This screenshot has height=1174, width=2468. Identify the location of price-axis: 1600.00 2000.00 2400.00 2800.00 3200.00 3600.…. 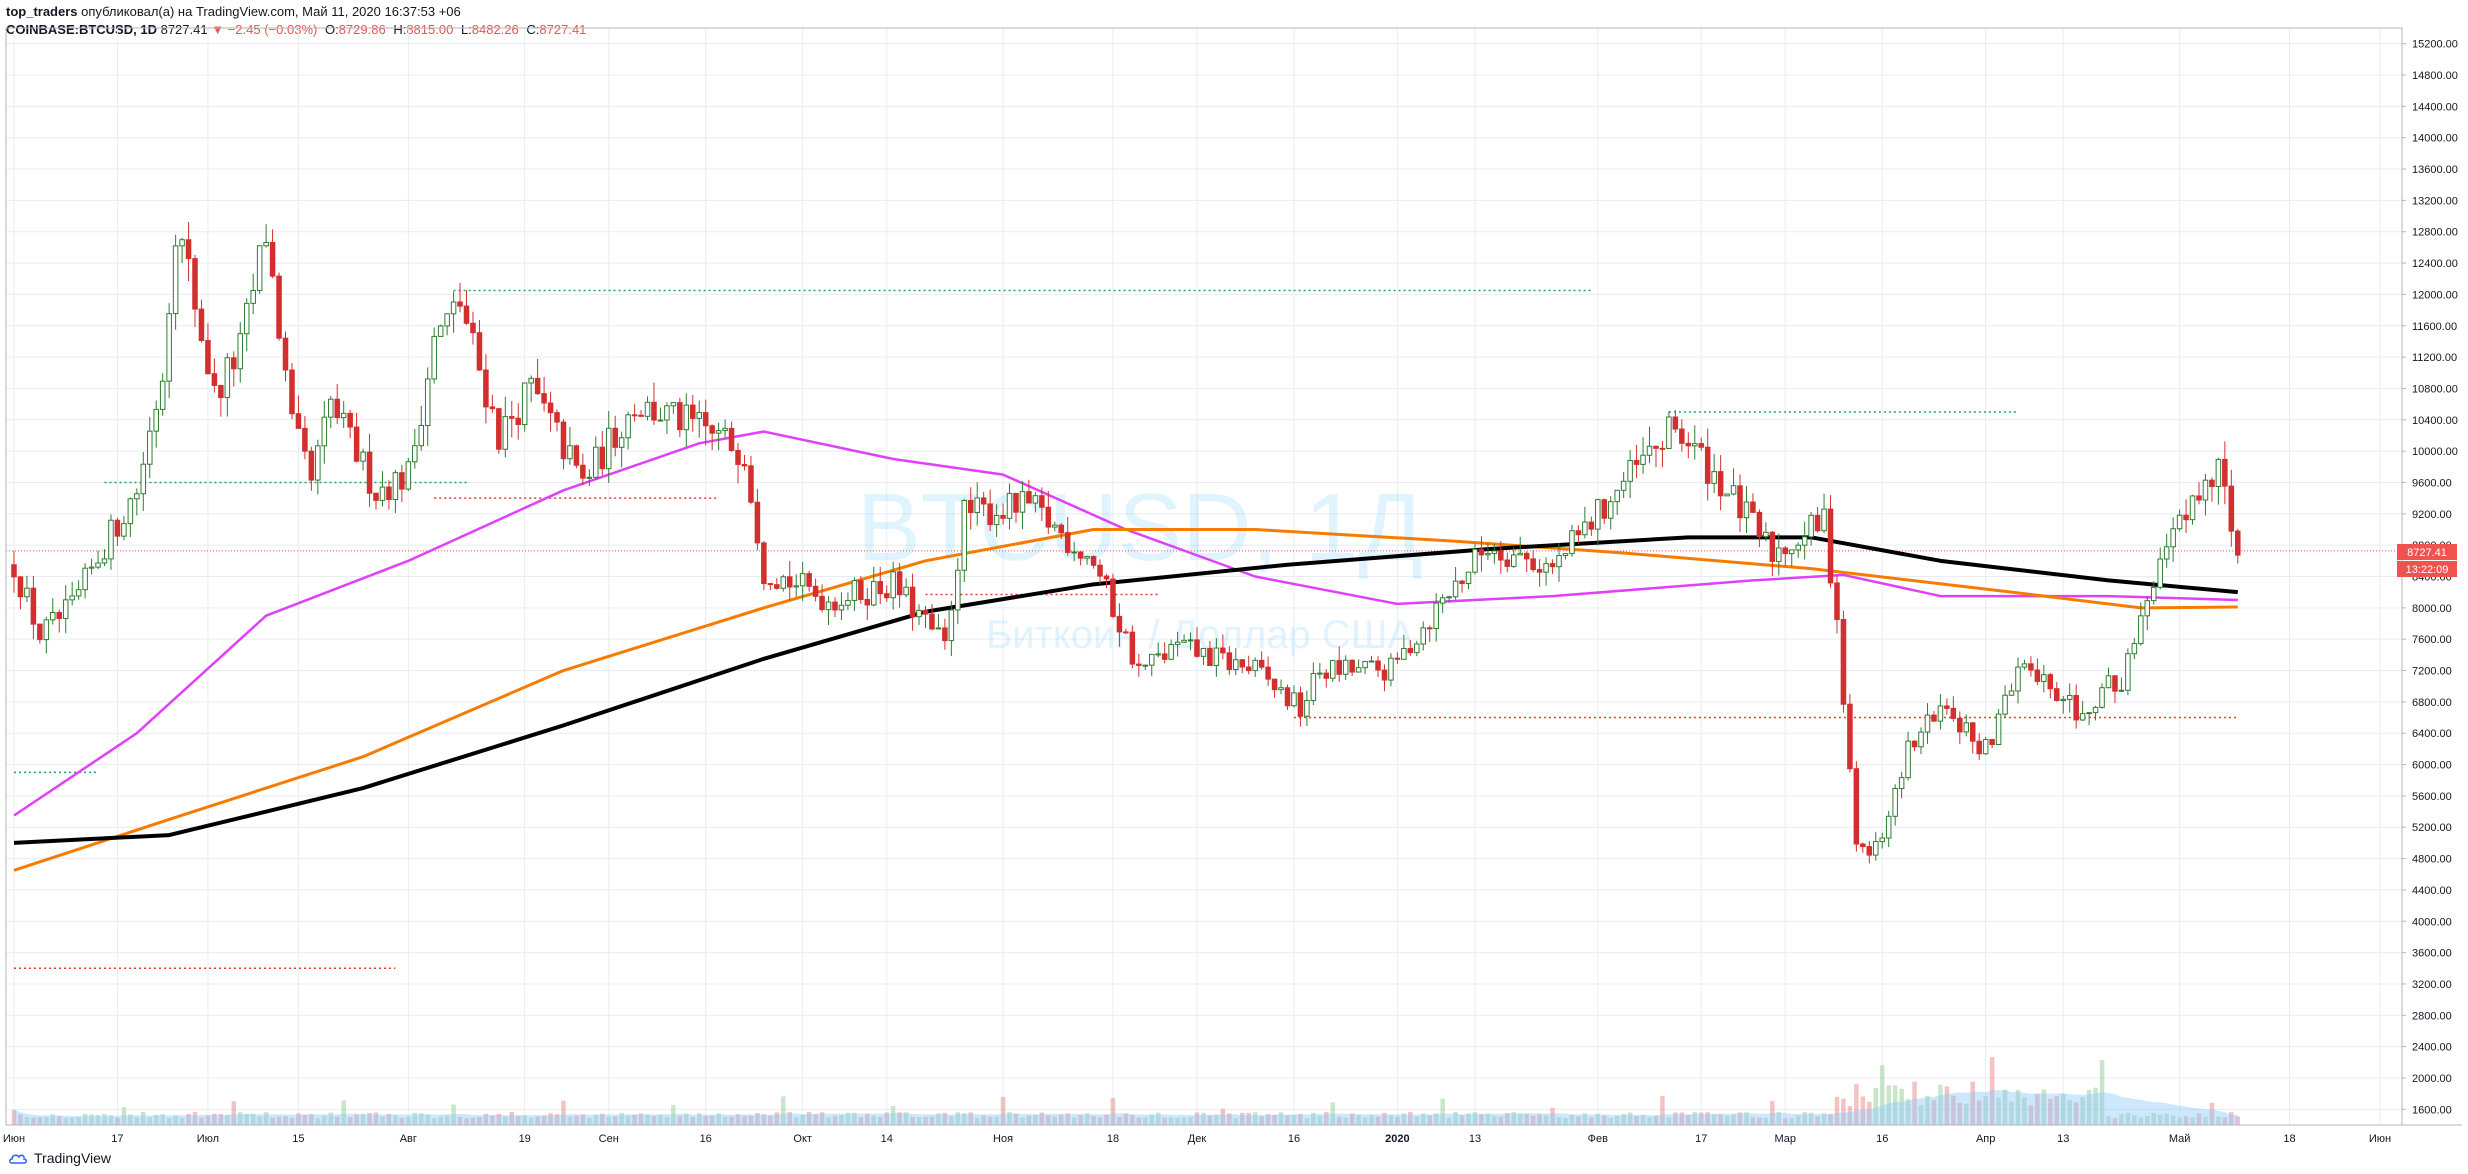
(2430, 578).